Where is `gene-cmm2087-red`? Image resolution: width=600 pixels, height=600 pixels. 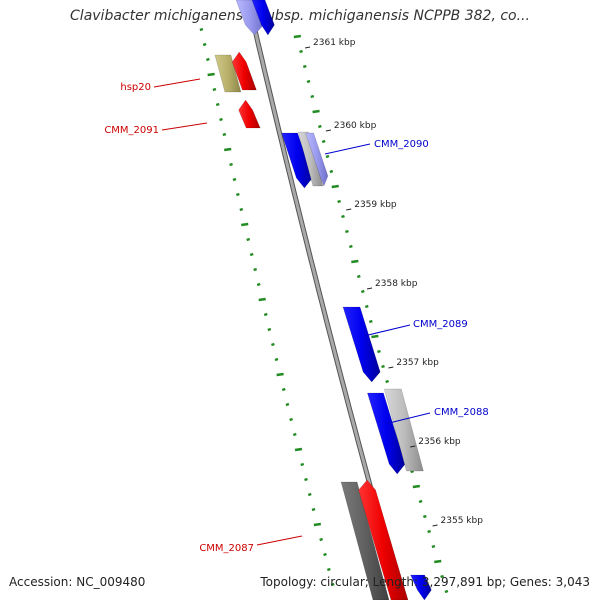 gene-cmm2087-red is located at coordinates (383, 539).